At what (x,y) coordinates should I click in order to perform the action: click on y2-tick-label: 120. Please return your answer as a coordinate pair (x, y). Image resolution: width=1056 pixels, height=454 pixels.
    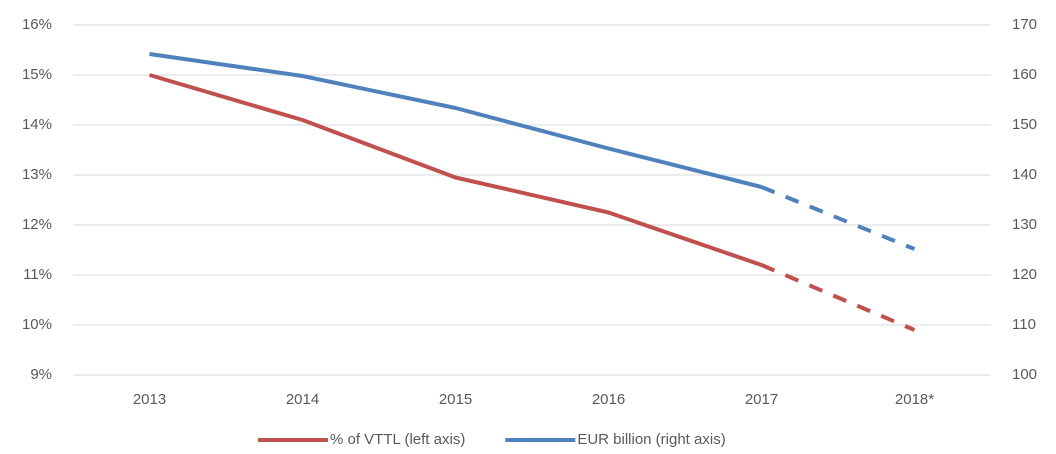
    Looking at the image, I should click on (1024, 274).